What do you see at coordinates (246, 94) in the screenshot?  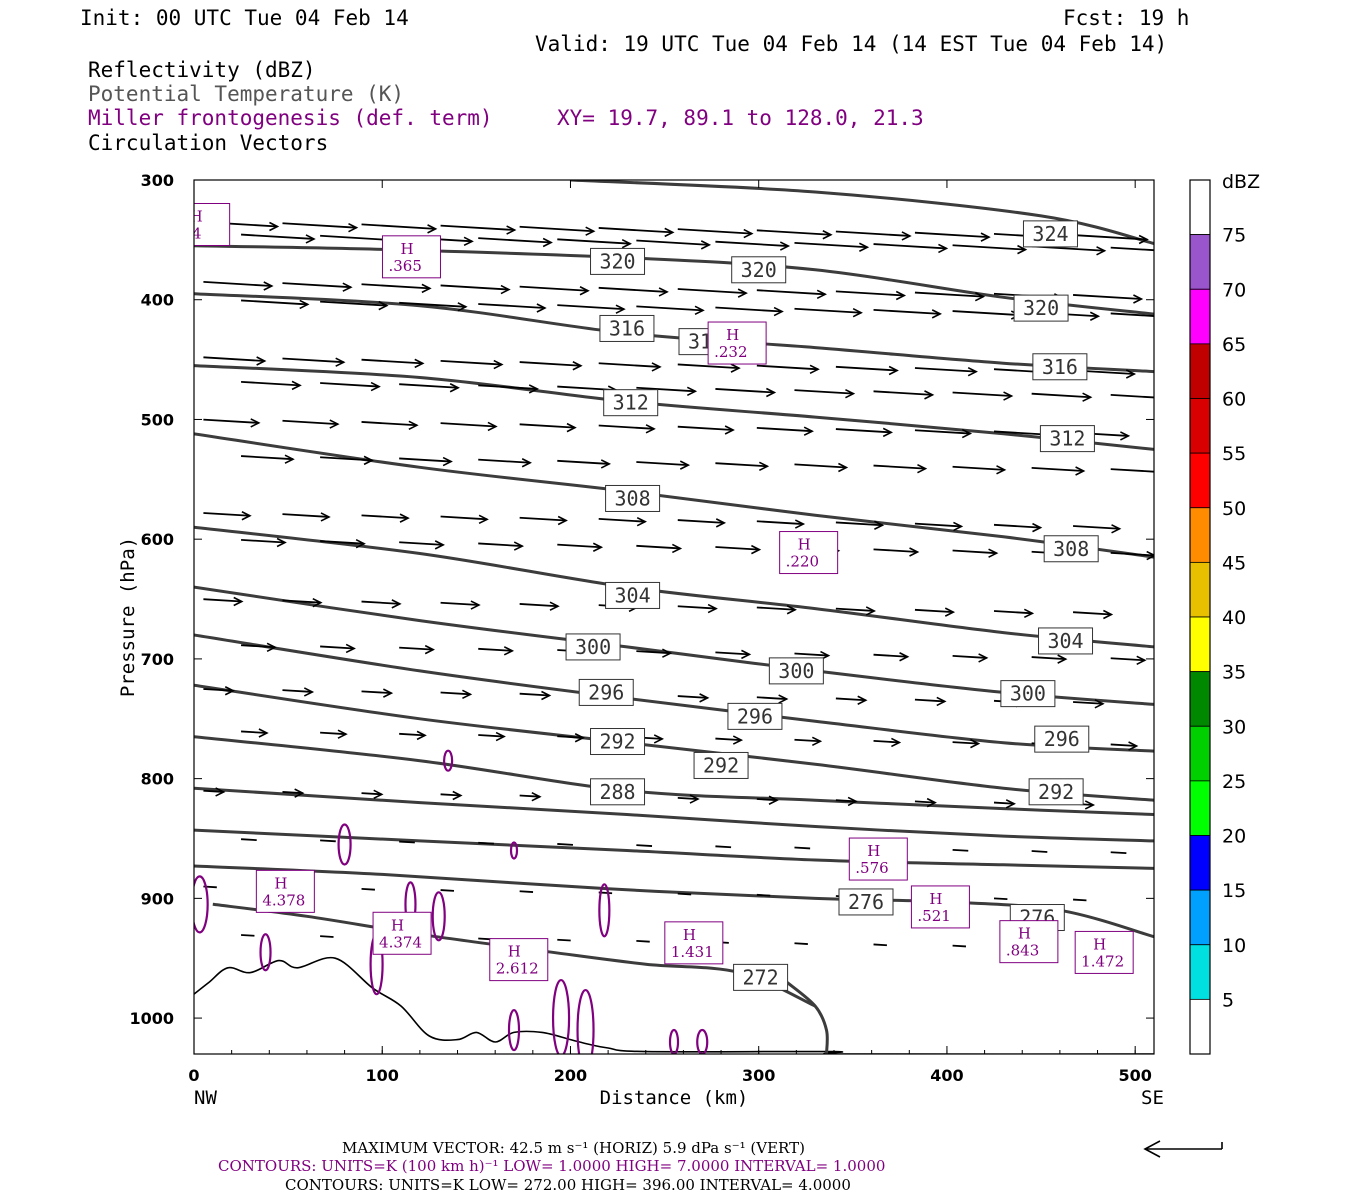 I see `field-theta: Potential Temperature (K)` at bounding box center [246, 94].